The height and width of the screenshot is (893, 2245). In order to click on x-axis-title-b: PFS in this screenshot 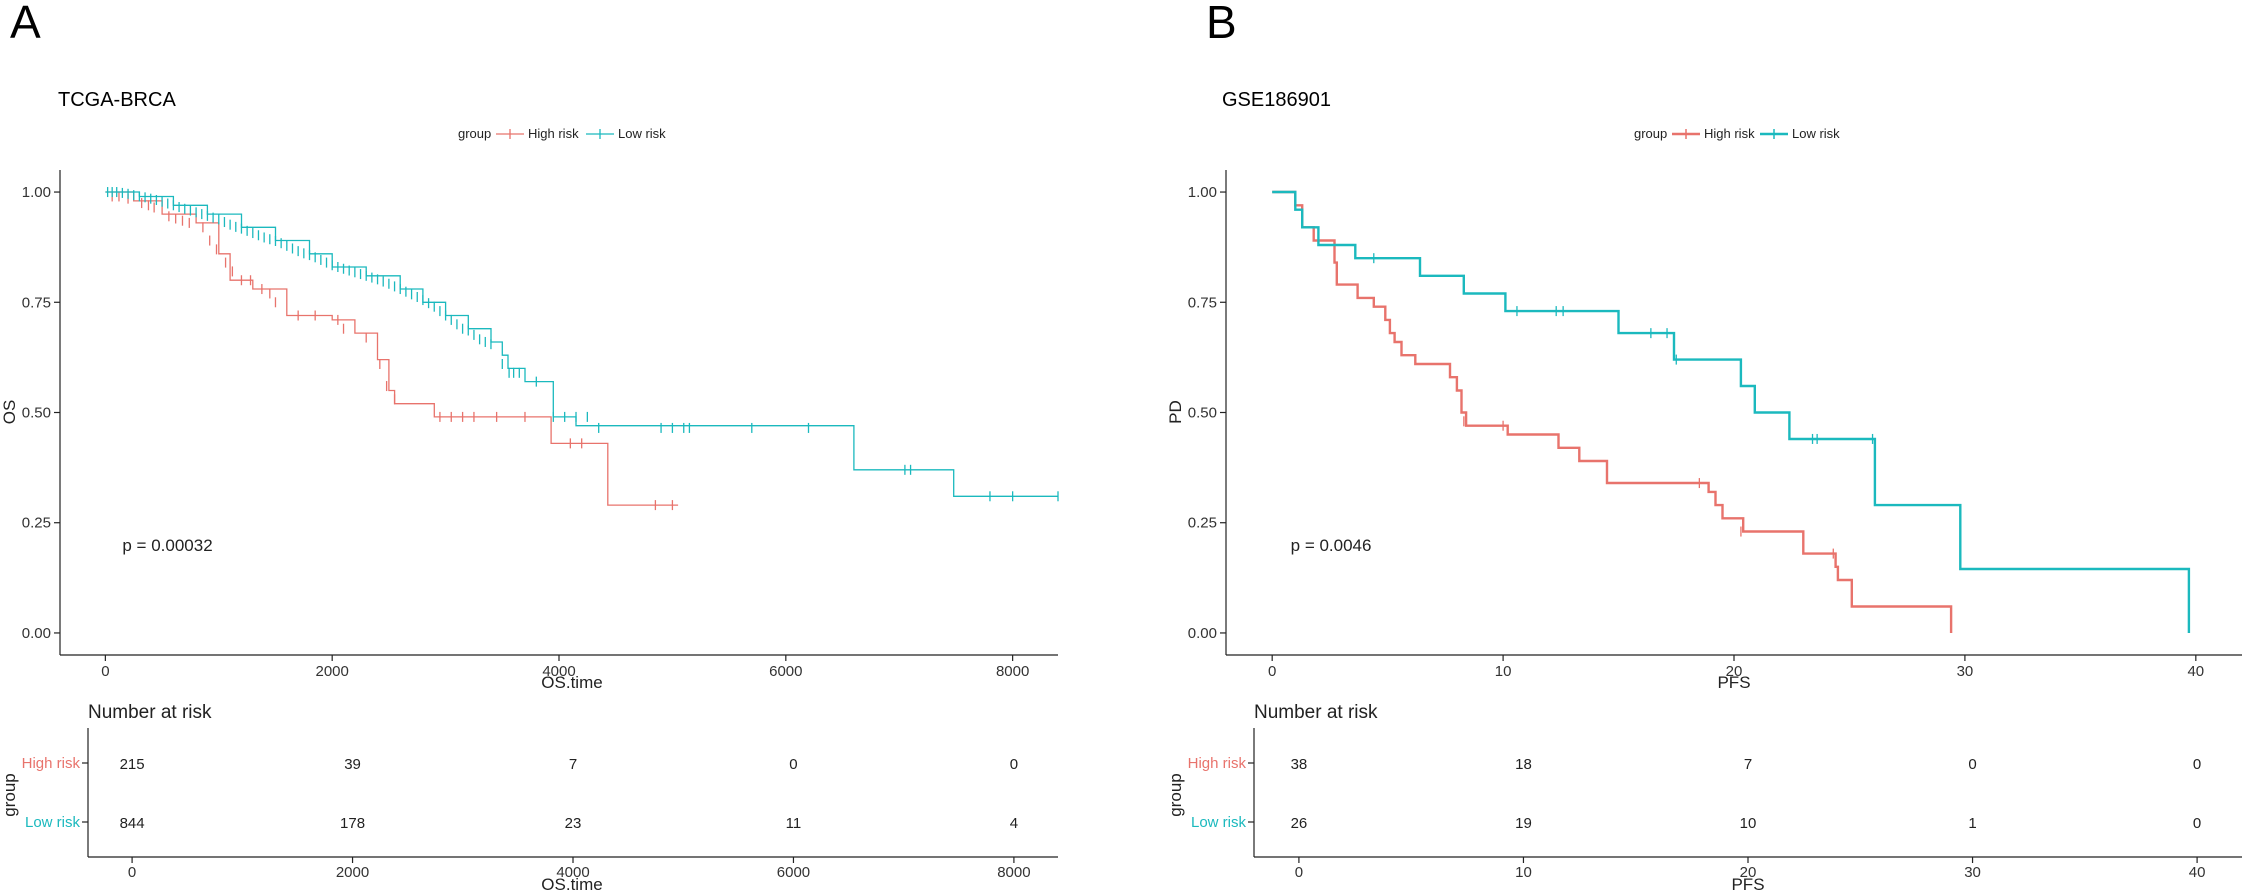, I will do `click(1733, 682)`.